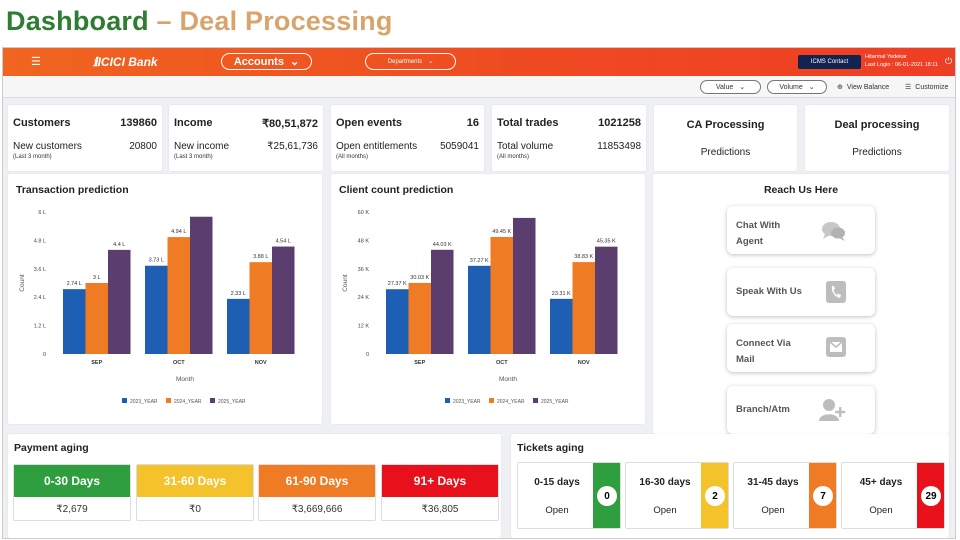 Image resolution: width=960 pixels, height=540 pixels. I want to click on aging-range: 31-60 Days, so click(195, 481).